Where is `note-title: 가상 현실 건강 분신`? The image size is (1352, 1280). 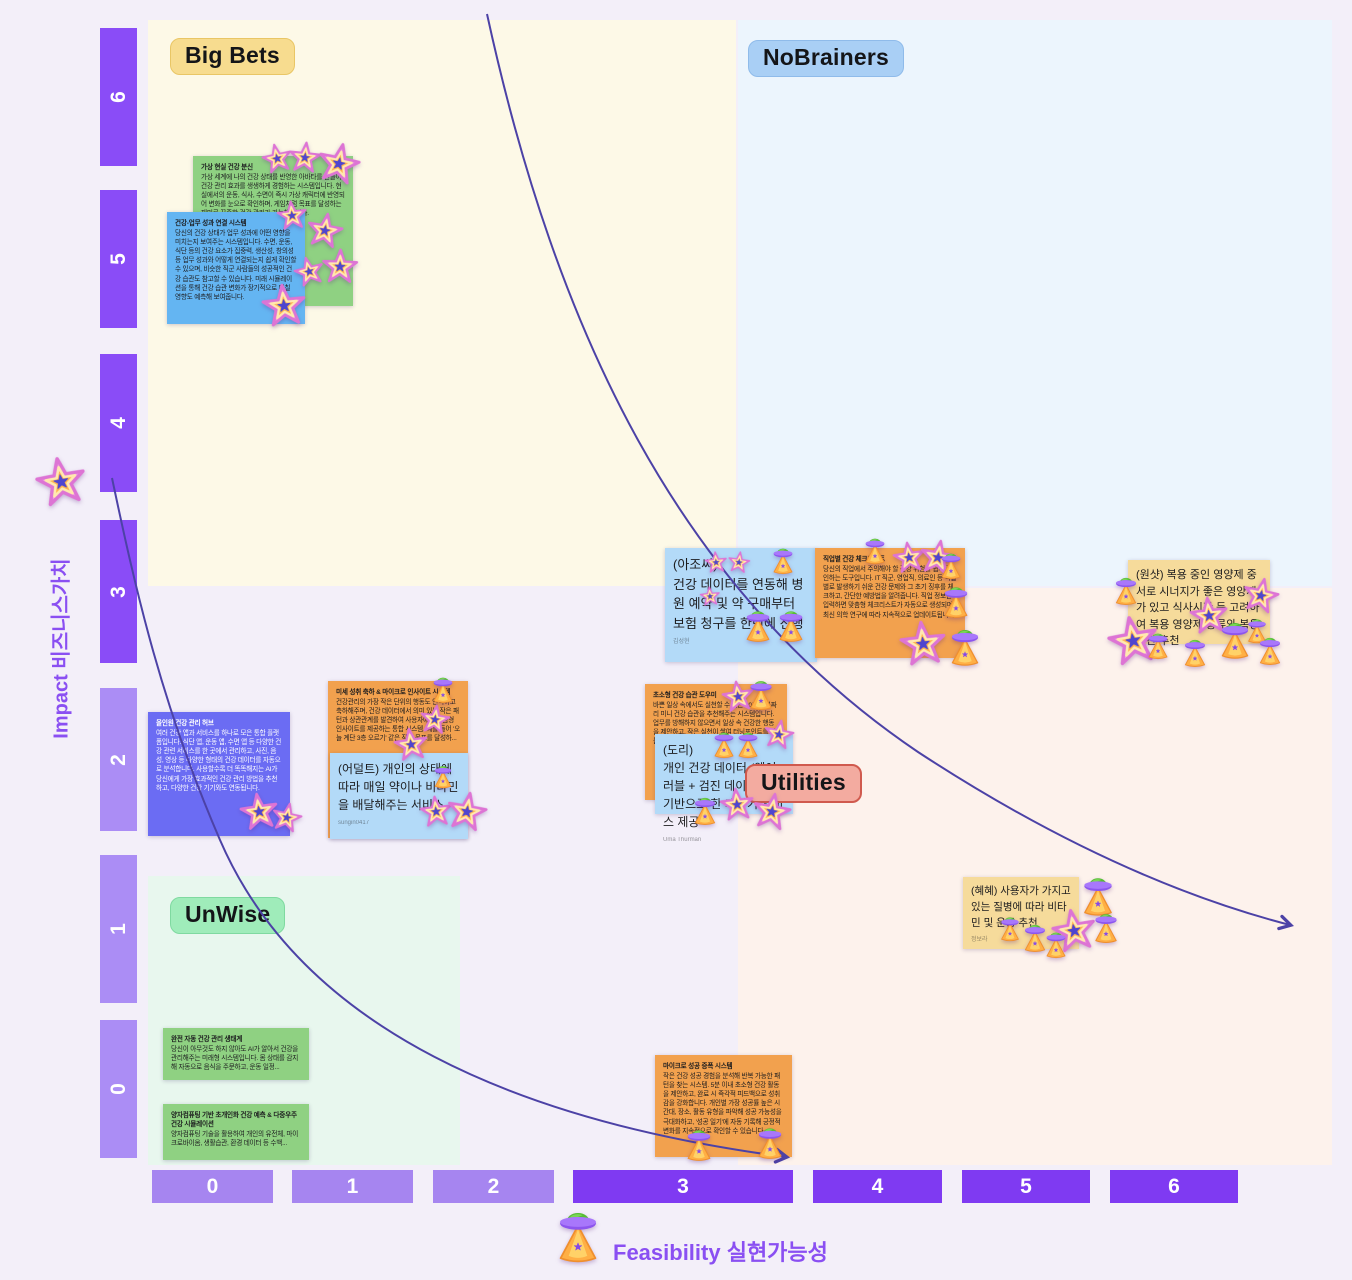
note-title: 가상 현실 건강 분신 is located at coordinates (227, 167).